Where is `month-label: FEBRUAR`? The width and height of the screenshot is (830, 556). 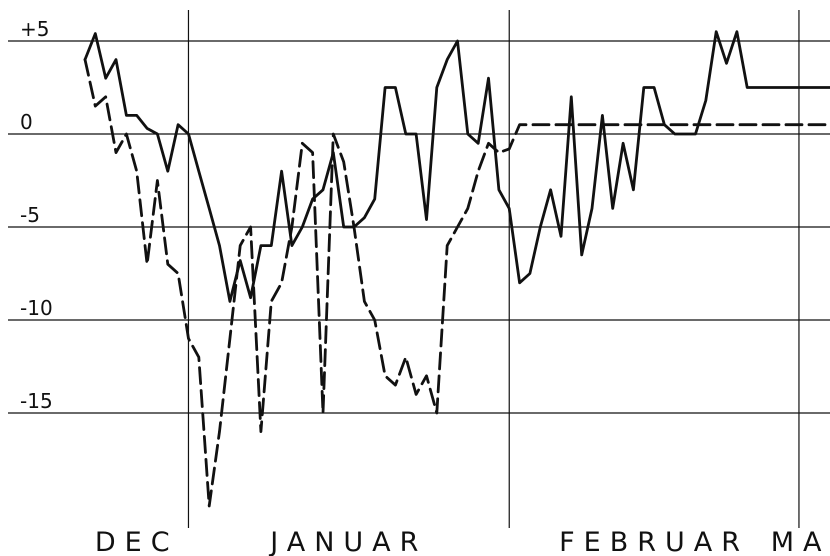 month-label: FEBRUAR is located at coordinates (654, 541).